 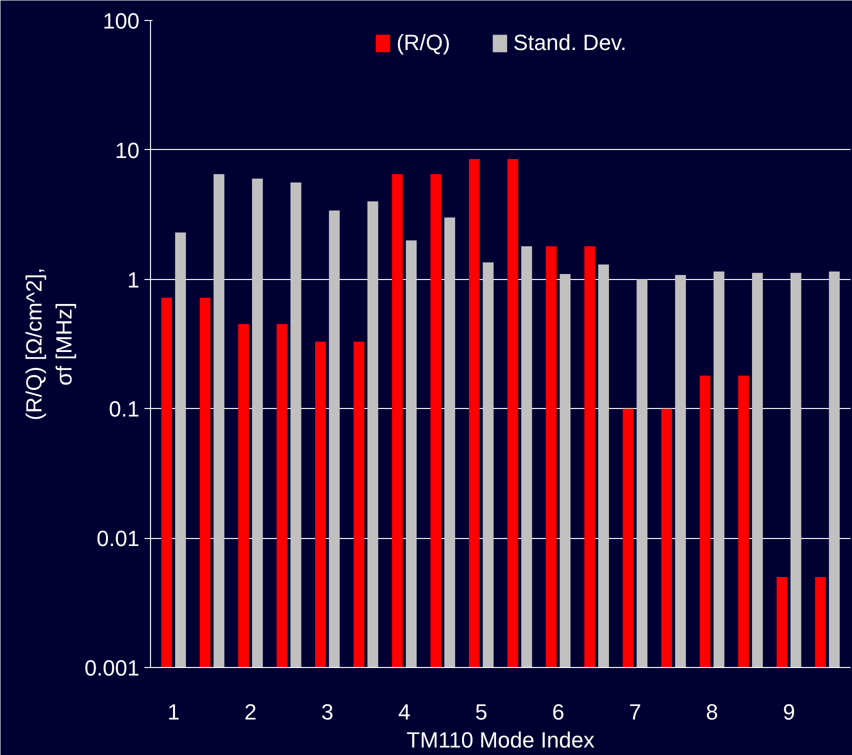 What do you see at coordinates (124, 409) in the screenshot?
I see `y-tick-label: 0.1` at bounding box center [124, 409].